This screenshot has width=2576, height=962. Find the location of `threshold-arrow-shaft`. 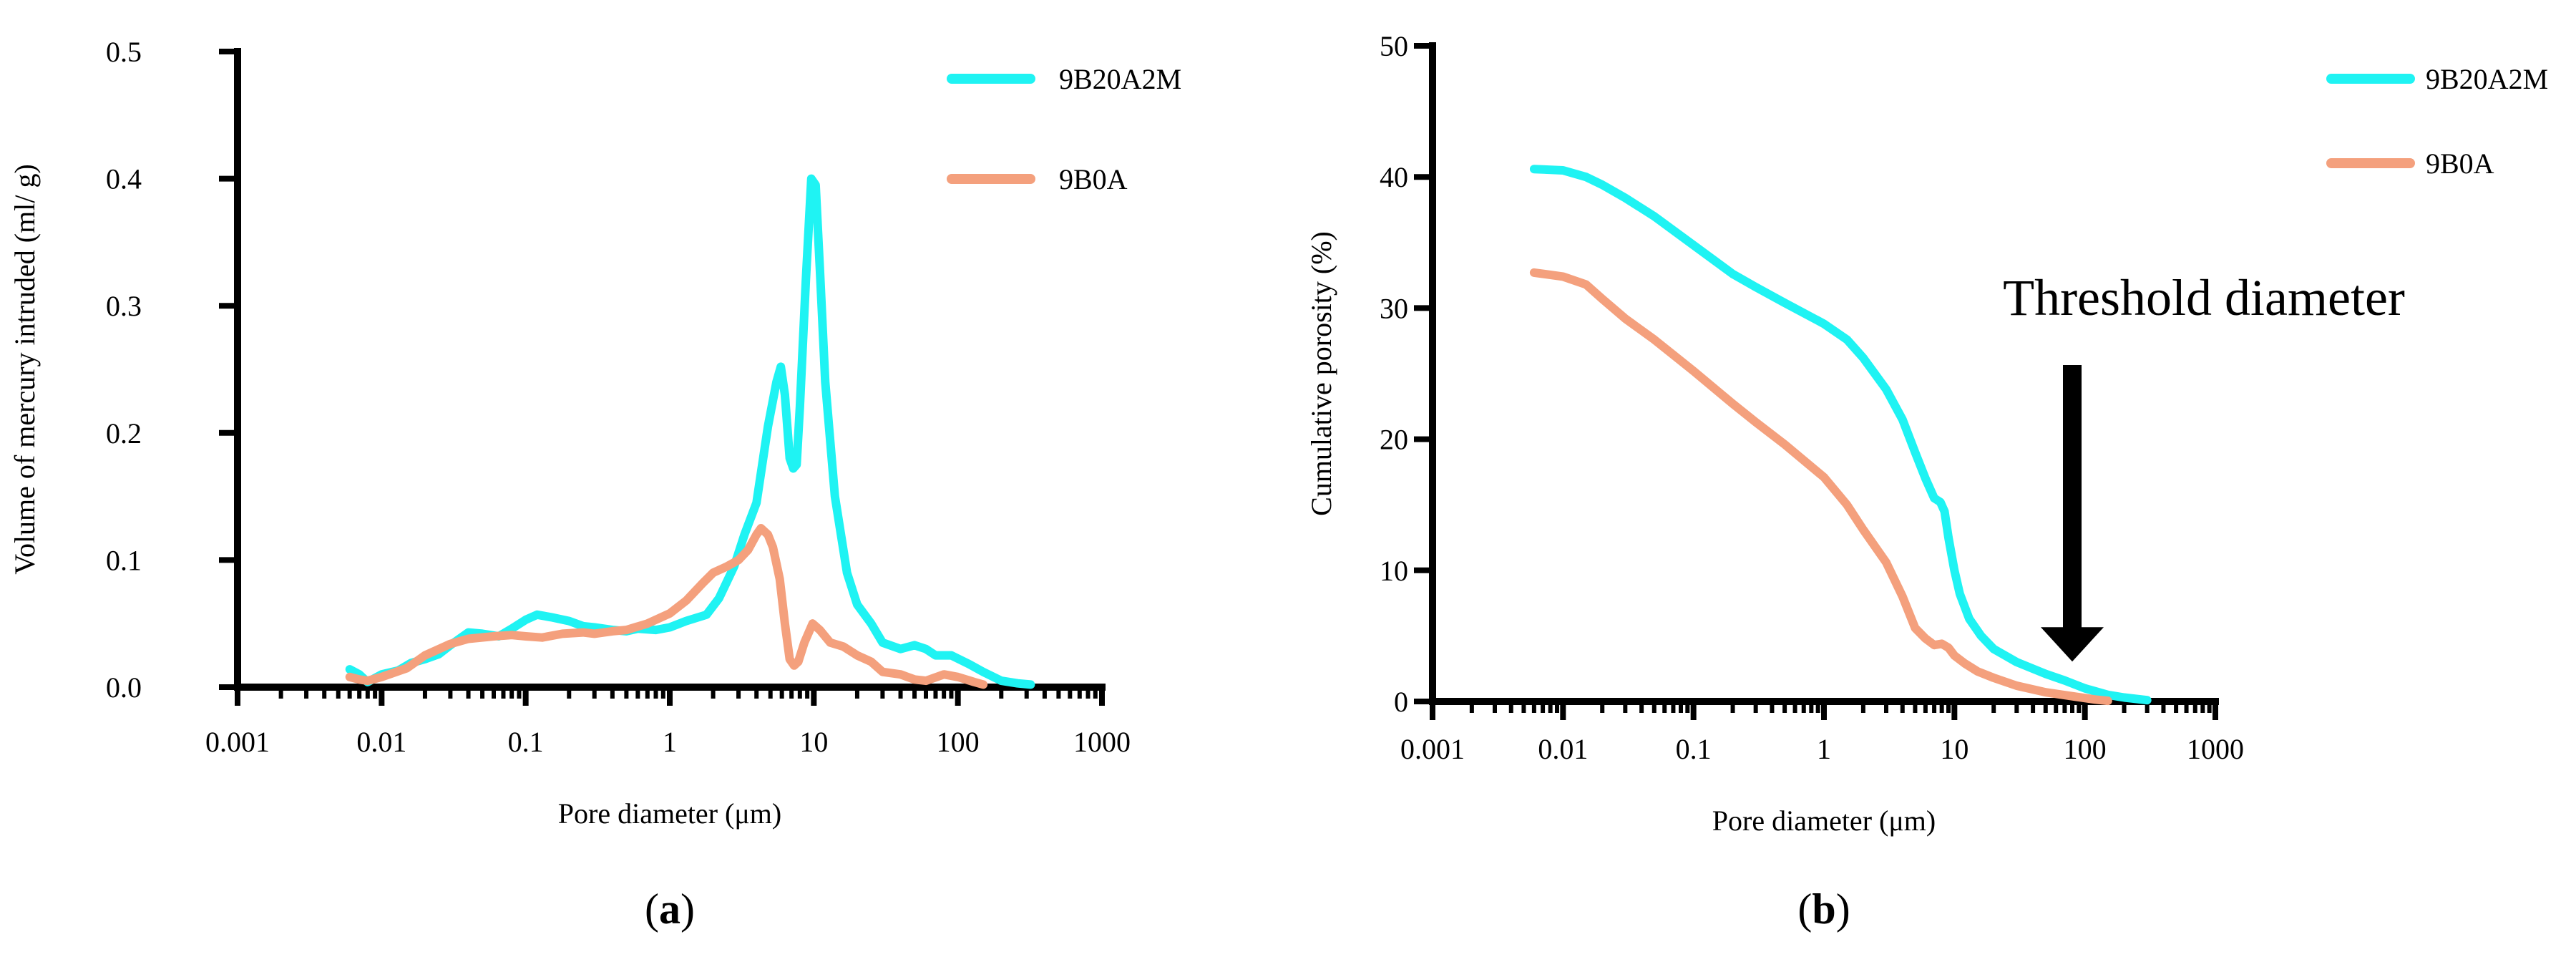

threshold-arrow-shaft is located at coordinates (2072, 497).